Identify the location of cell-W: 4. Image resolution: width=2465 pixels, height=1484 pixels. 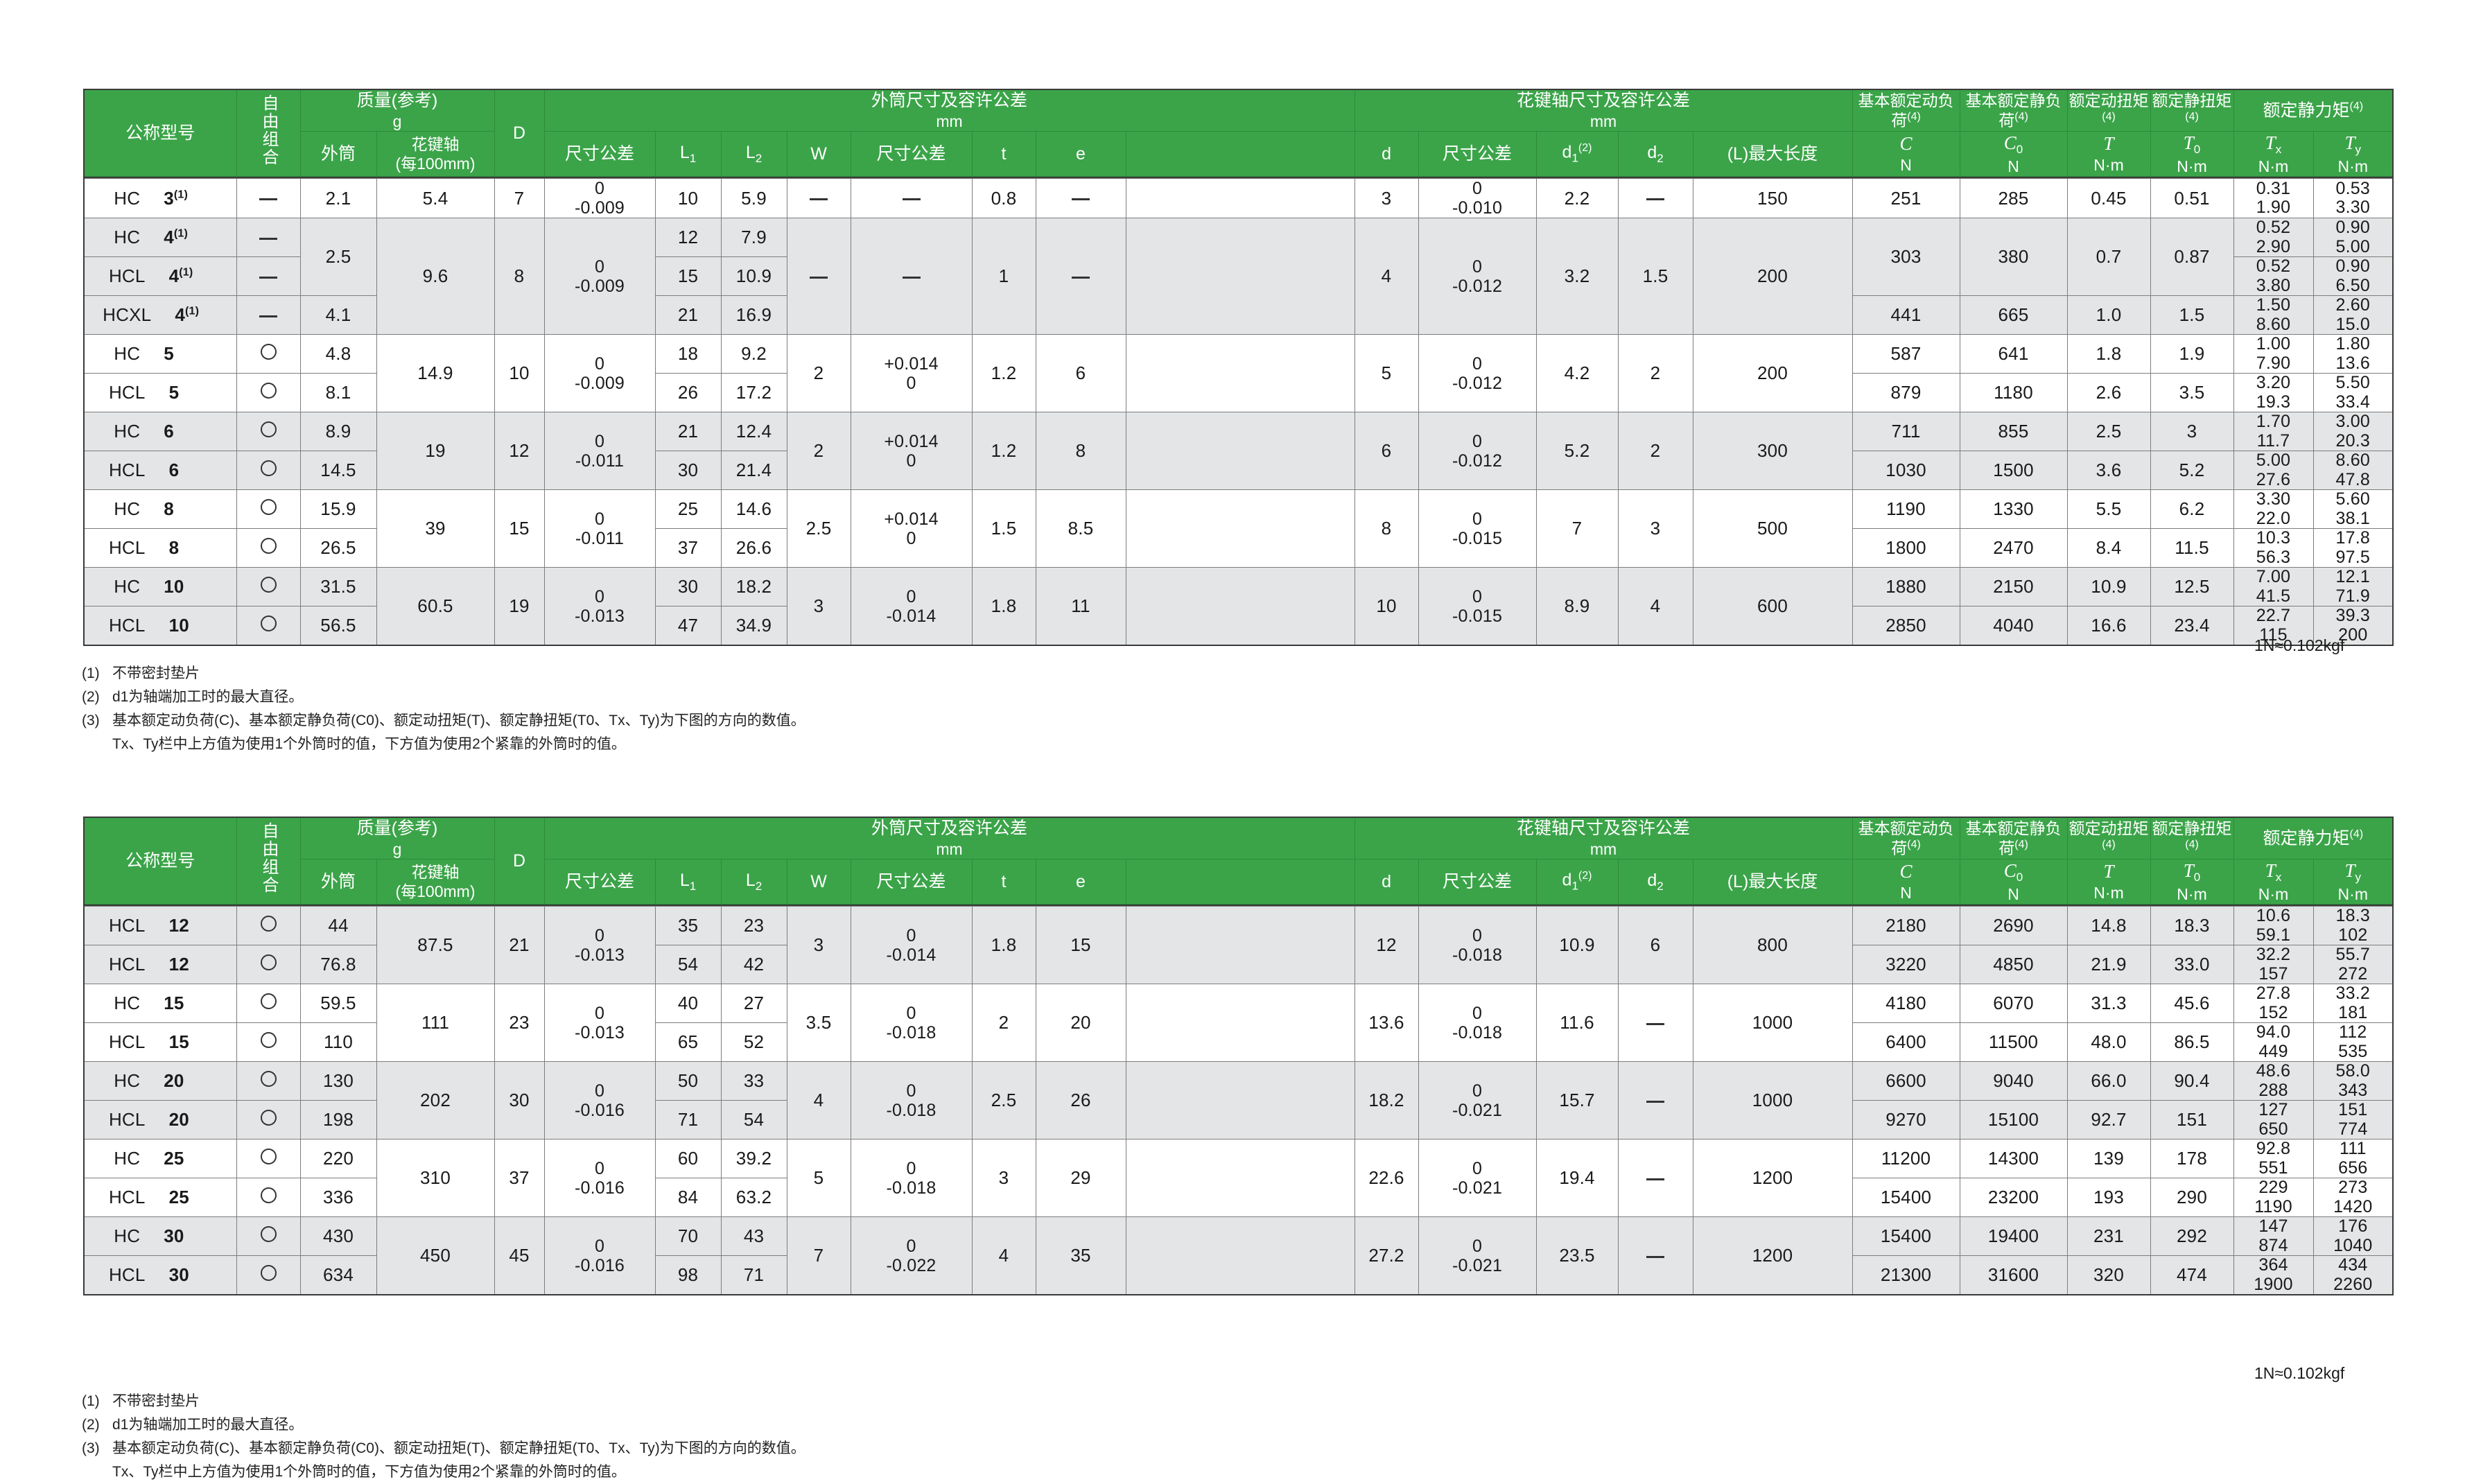
(819, 1100).